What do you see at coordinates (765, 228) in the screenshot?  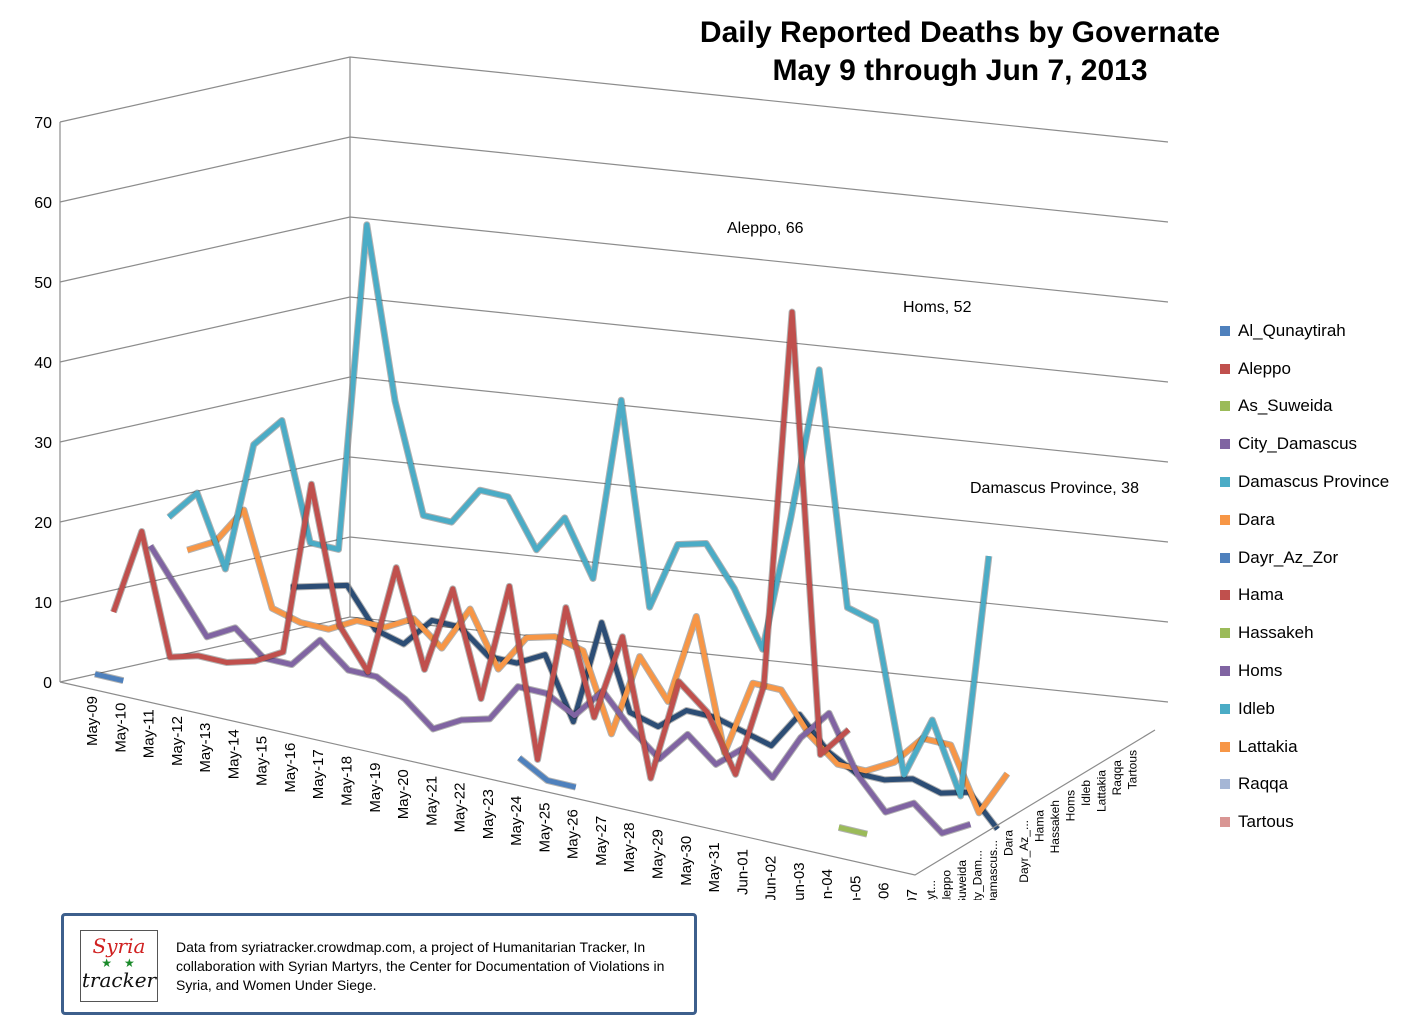 I see `annotation-label: Aleppo, 66` at bounding box center [765, 228].